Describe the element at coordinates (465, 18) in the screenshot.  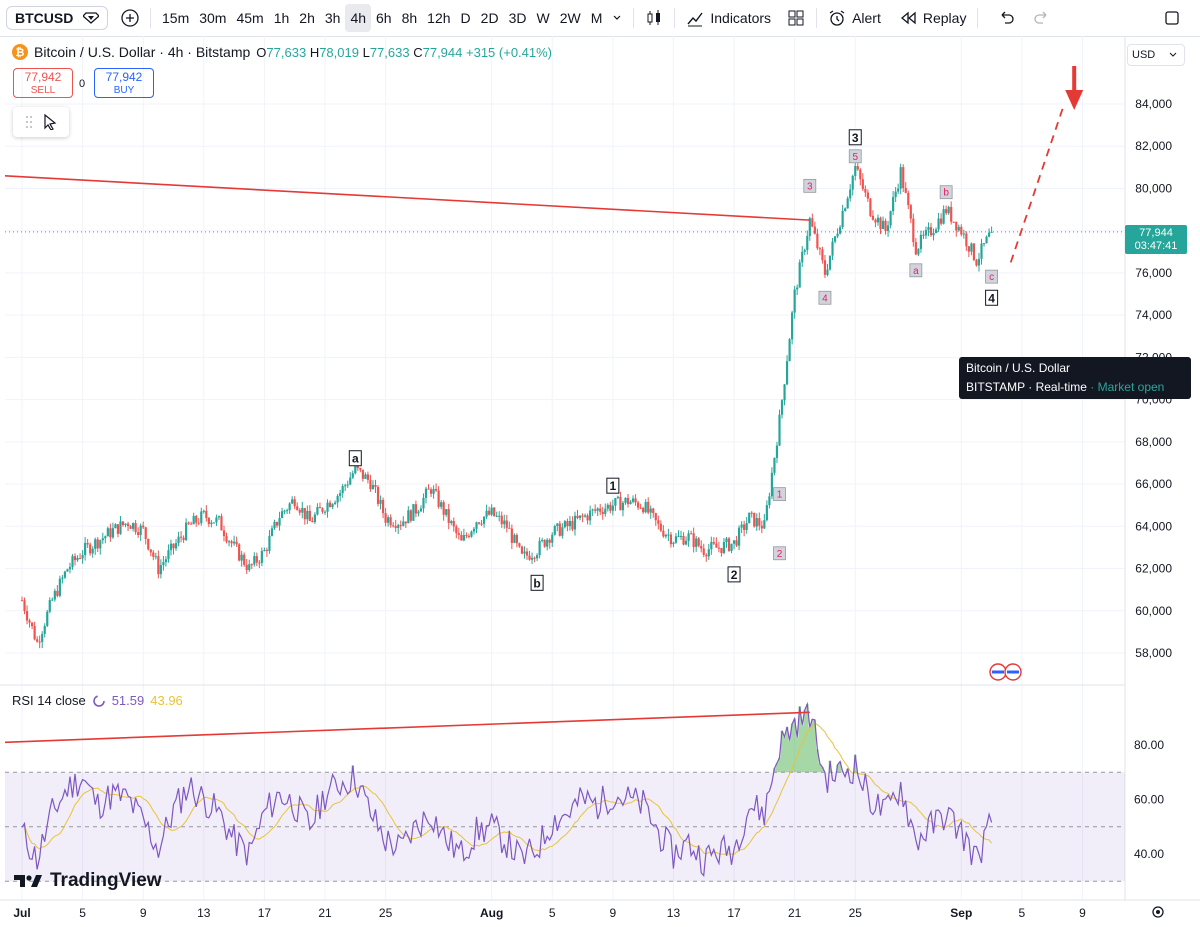
I see `interval-d: D` at that location.